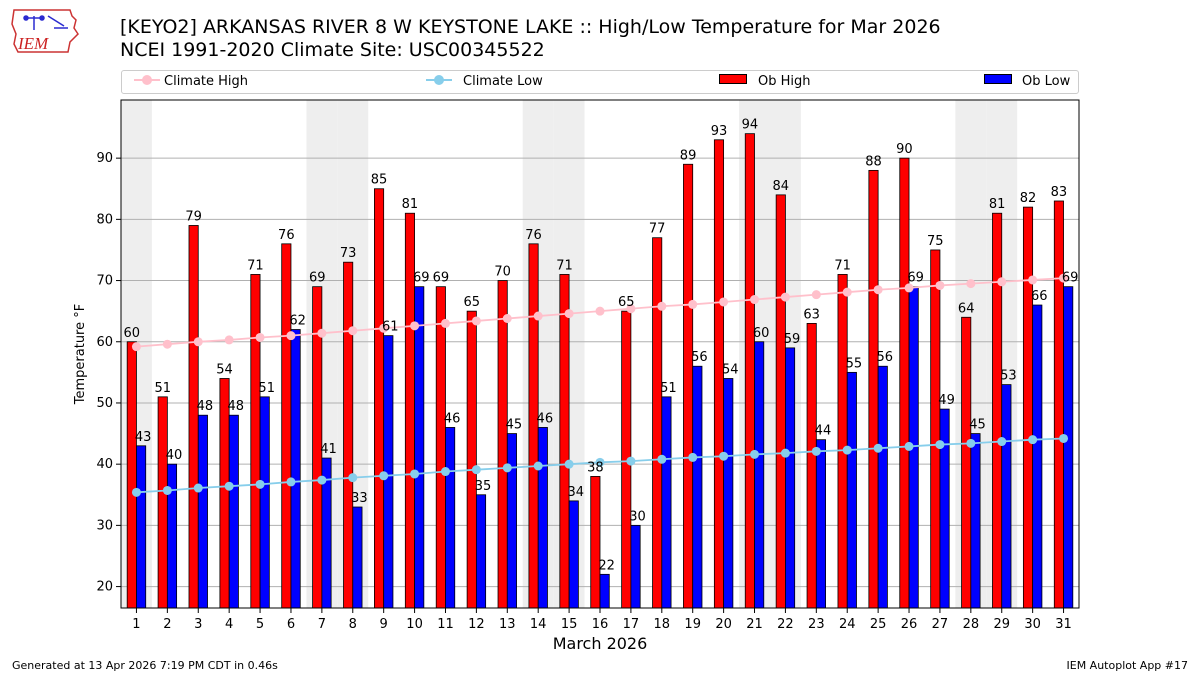  What do you see at coordinates (600, 643) in the screenshot?
I see `x-axis-label: March 2026` at bounding box center [600, 643].